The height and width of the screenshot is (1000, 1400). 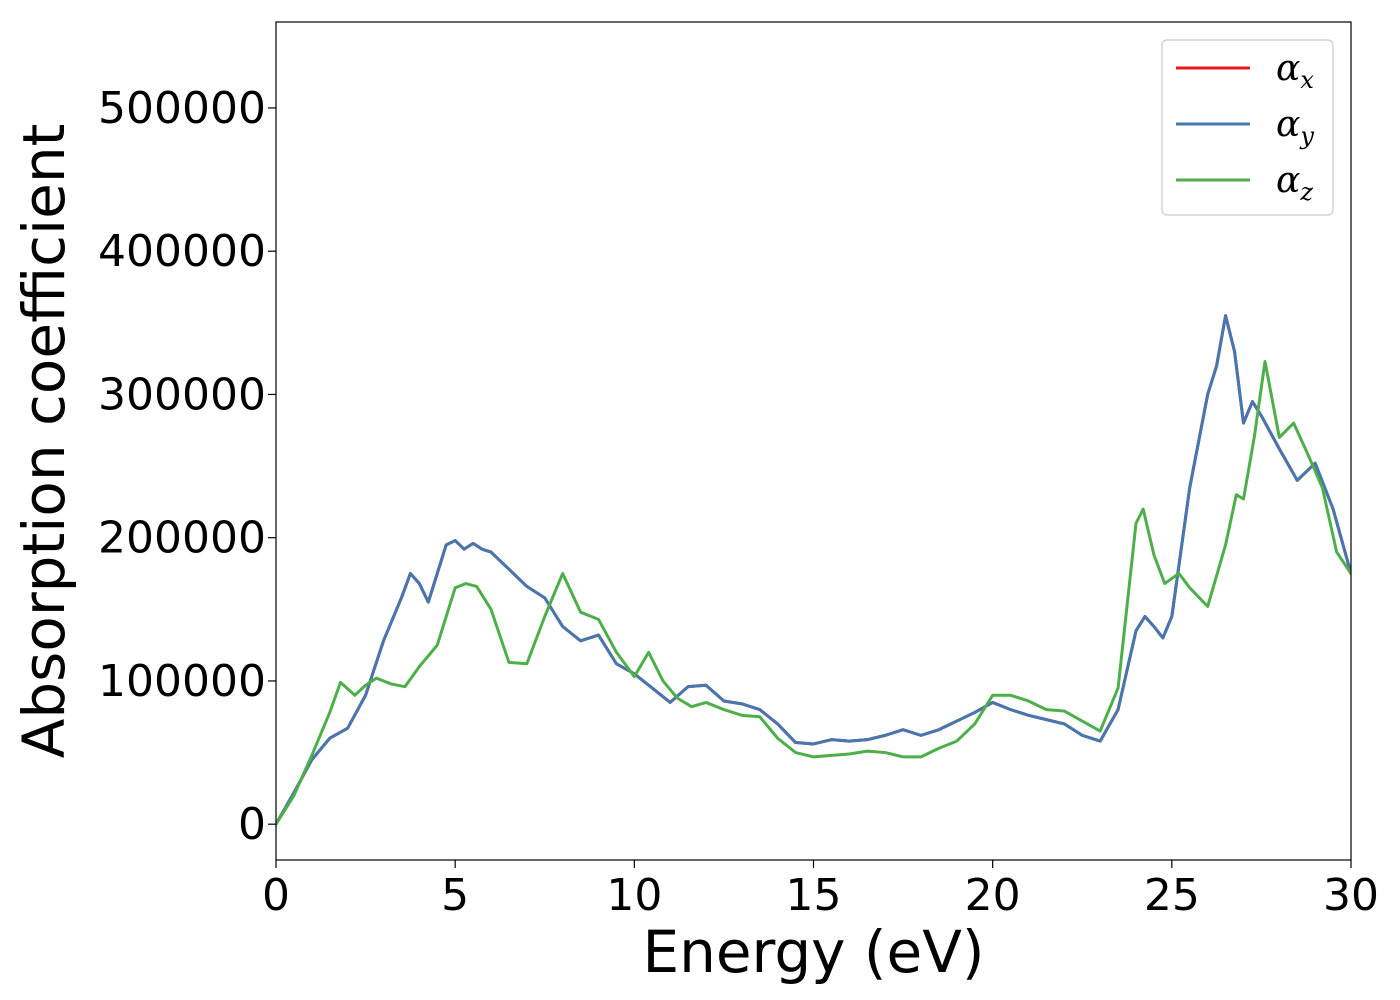 What do you see at coordinates (182, 394) in the screenshot?
I see `y-tick-label: 300000` at bounding box center [182, 394].